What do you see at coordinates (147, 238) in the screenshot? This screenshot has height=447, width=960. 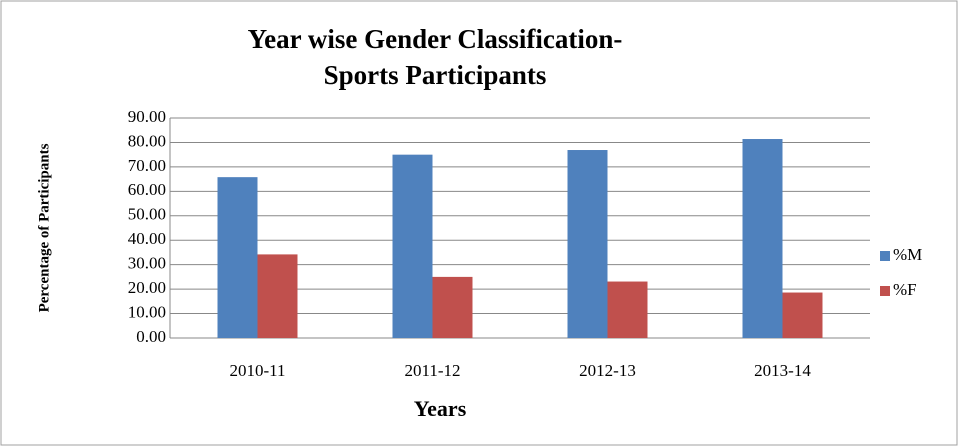 I see `y-tick-label: 40.00` at bounding box center [147, 238].